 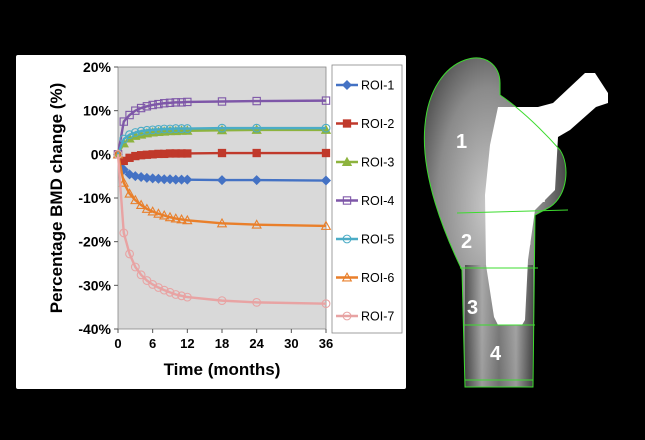 What do you see at coordinates (503, 248) in the screenshot?
I see `roi-labels: 1 2 3 4 5 6 7` at bounding box center [503, 248].